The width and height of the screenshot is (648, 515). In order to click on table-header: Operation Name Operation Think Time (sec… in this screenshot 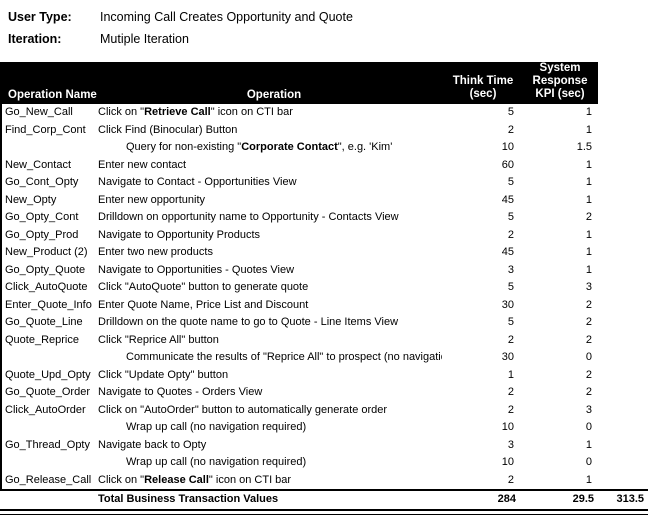, I will do `click(299, 83)`.